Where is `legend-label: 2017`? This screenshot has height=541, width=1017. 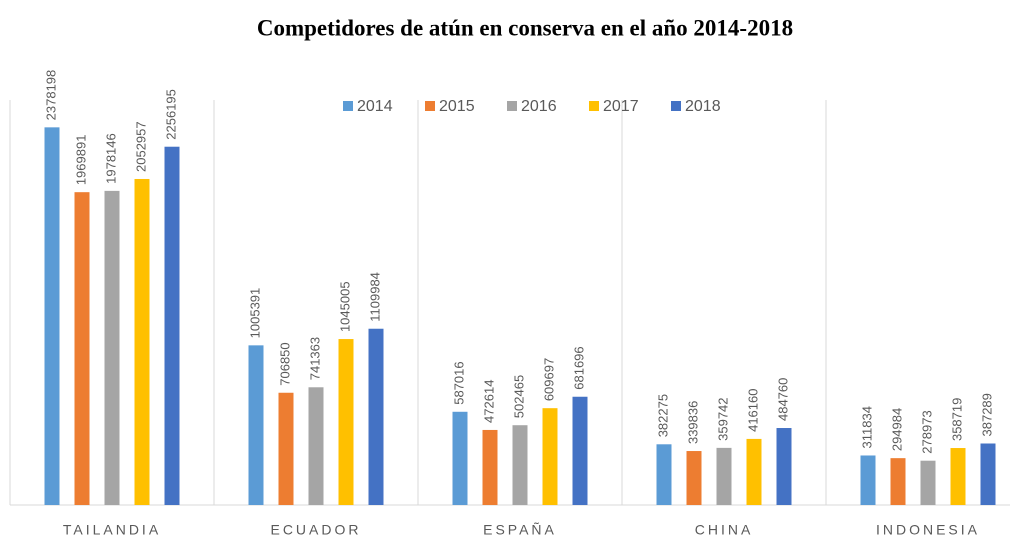
legend-label: 2017 is located at coordinates (621, 106).